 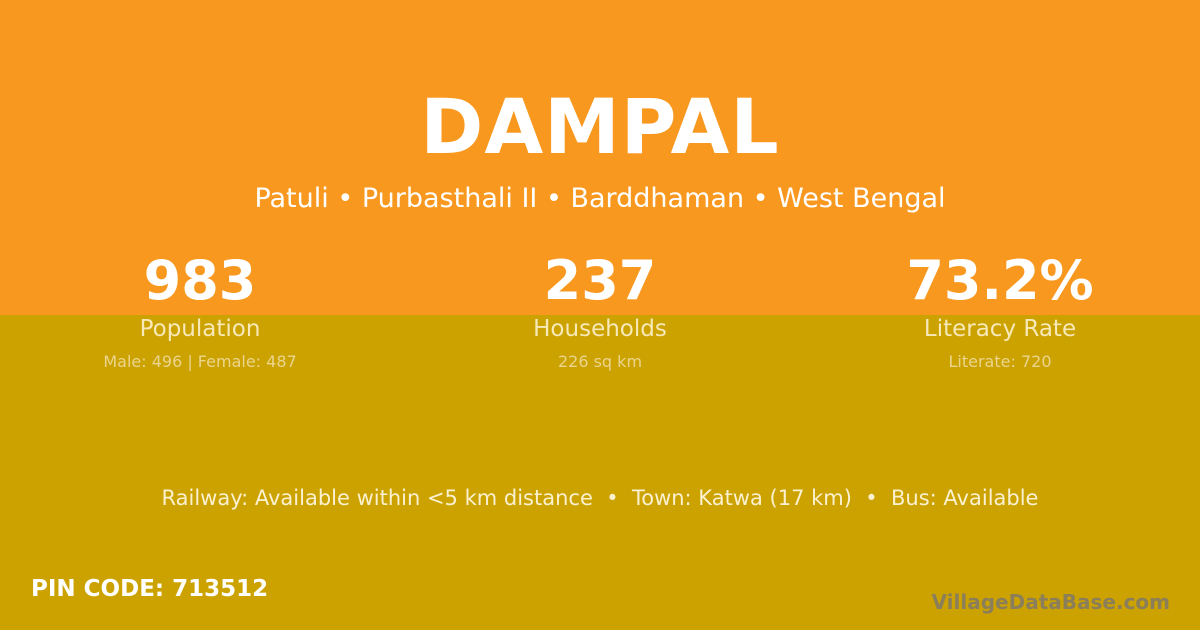 I want to click on stat-label: Population, so click(x=200, y=329).